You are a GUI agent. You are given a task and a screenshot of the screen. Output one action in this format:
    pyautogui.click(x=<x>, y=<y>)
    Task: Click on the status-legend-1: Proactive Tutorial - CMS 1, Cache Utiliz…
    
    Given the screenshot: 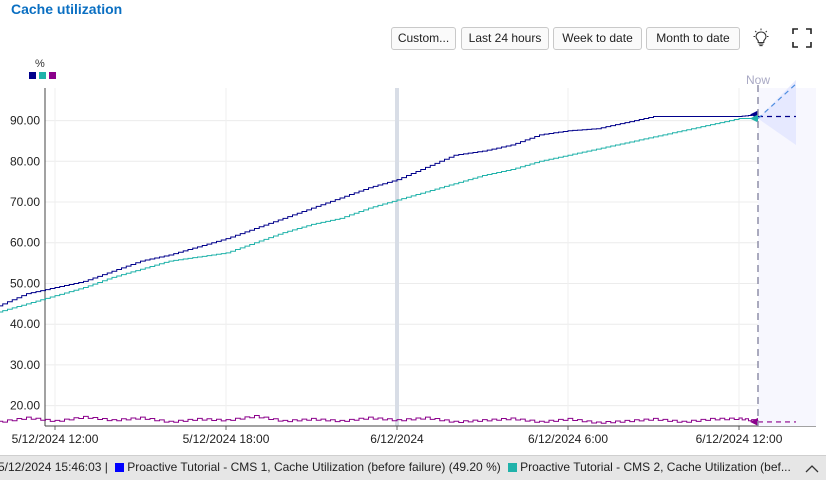 What is the action you would take?
    pyautogui.click(x=314, y=467)
    